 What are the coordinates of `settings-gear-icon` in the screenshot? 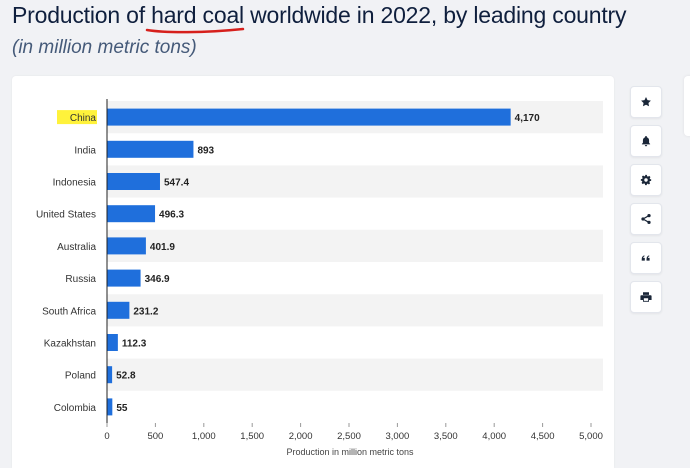 It's located at (646, 180).